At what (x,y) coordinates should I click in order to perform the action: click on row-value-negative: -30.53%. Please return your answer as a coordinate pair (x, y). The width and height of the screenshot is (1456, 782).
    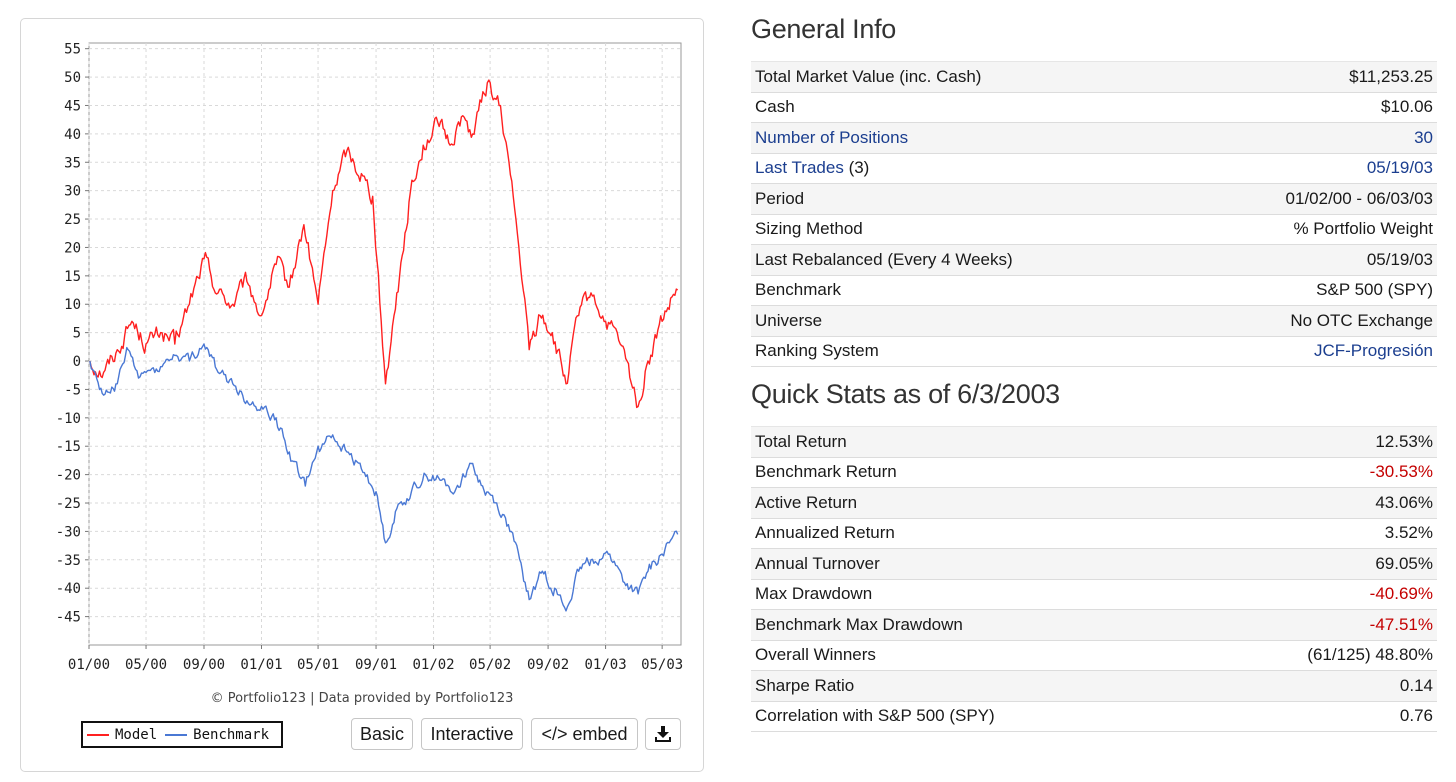
    Looking at the image, I should click on (1316, 472).